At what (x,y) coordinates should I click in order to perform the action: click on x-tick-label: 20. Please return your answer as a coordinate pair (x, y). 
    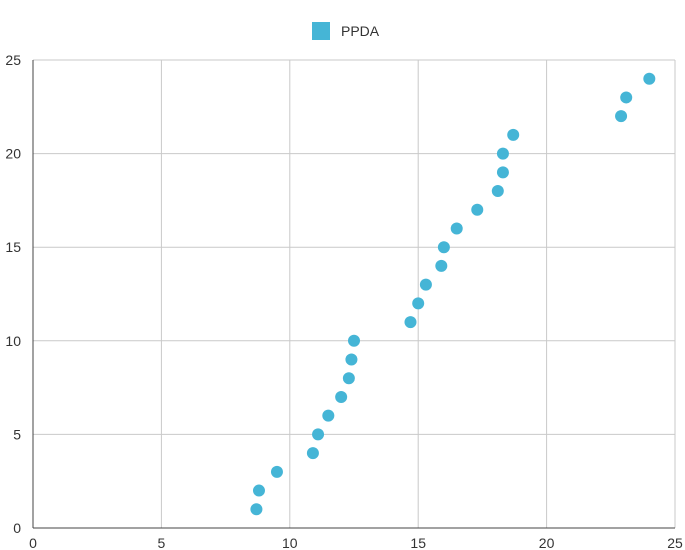
    Looking at the image, I should click on (547, 542).